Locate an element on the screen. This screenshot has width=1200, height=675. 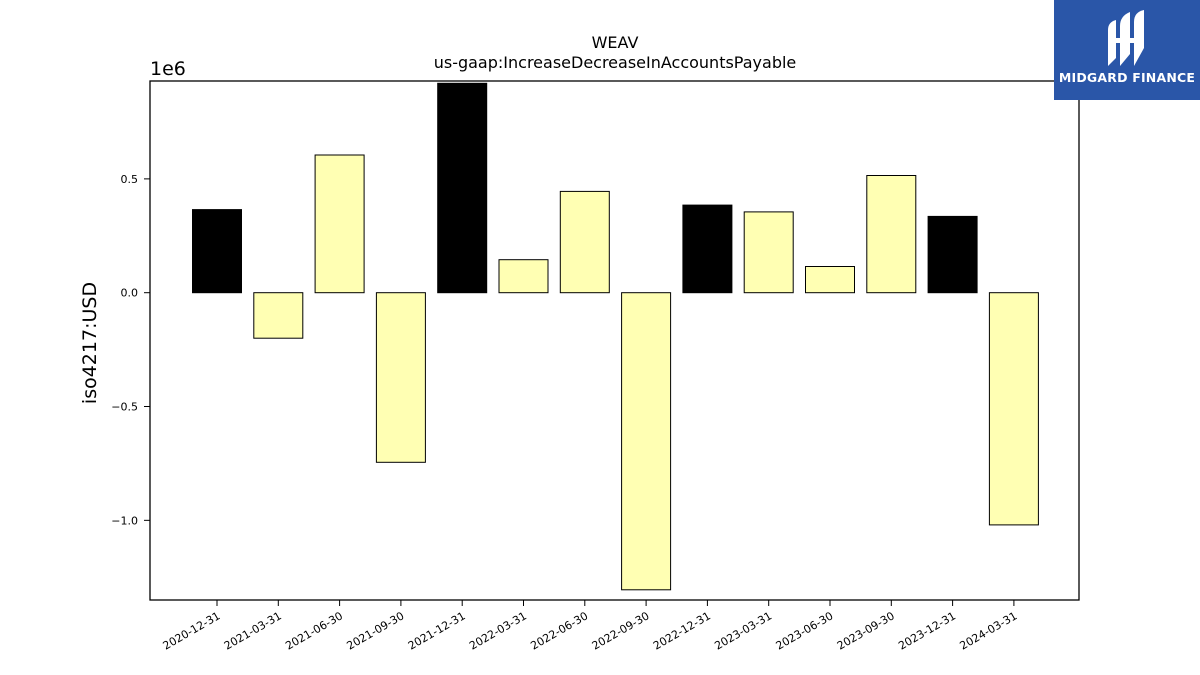
y-tick-label: −1.0 is located at coordinates (124, 520).